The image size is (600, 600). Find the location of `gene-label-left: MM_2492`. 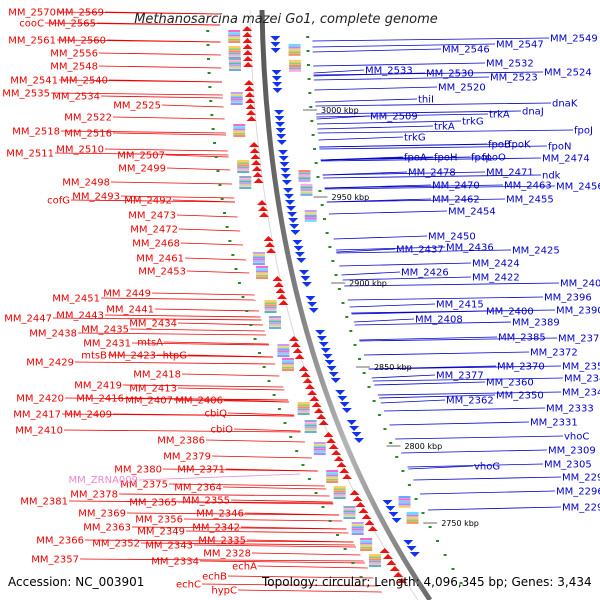

gene-label-left: MM_2492 is located at coordinates (148, 201).